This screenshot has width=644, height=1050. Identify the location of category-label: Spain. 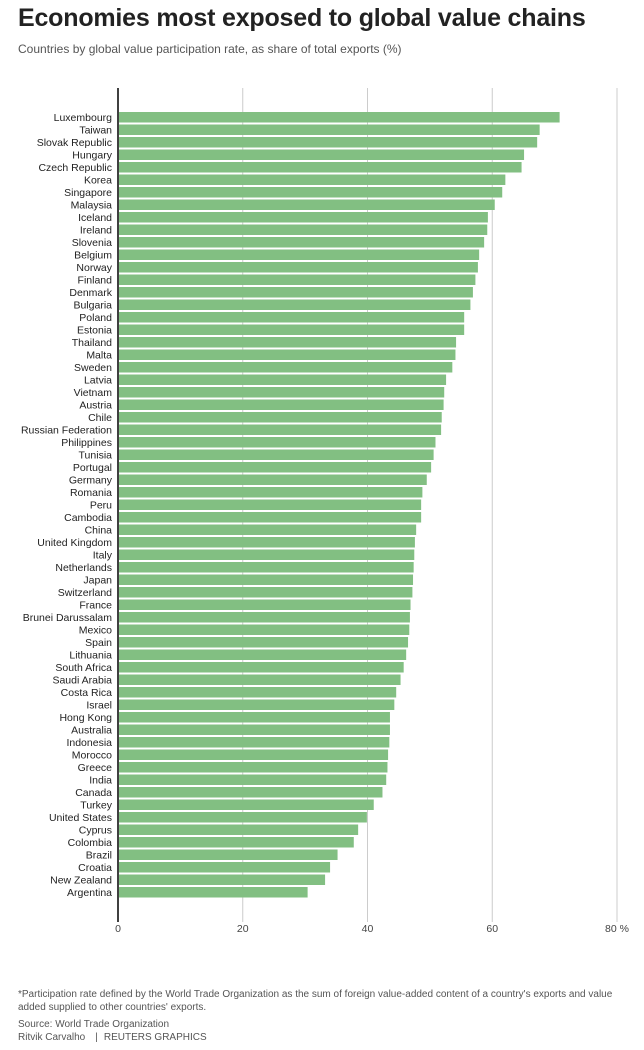
(98, 643).